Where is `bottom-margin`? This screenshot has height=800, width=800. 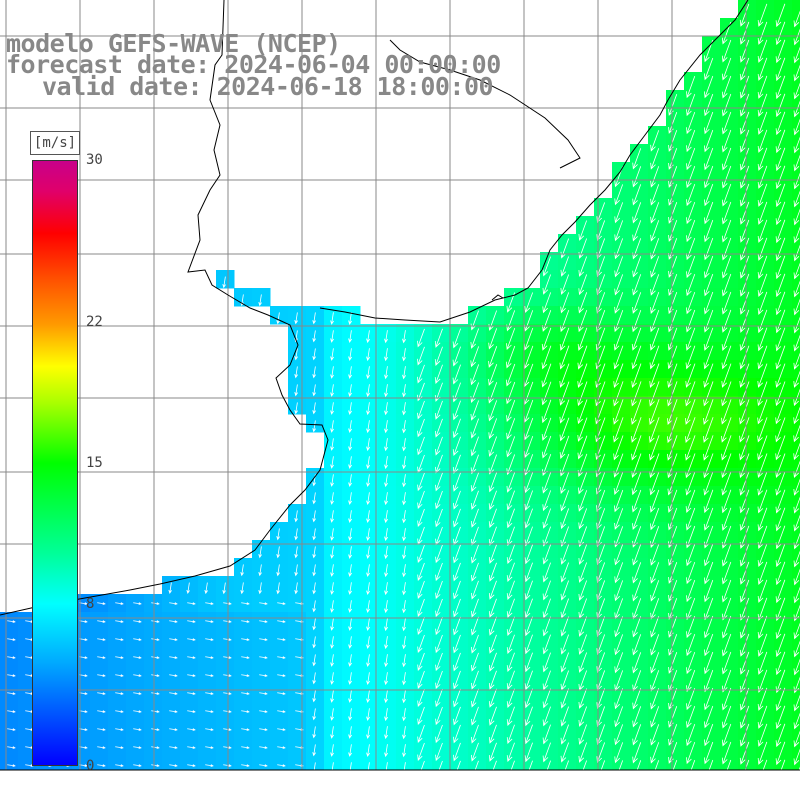 bottom-margin is located at coordinates (400, 785).